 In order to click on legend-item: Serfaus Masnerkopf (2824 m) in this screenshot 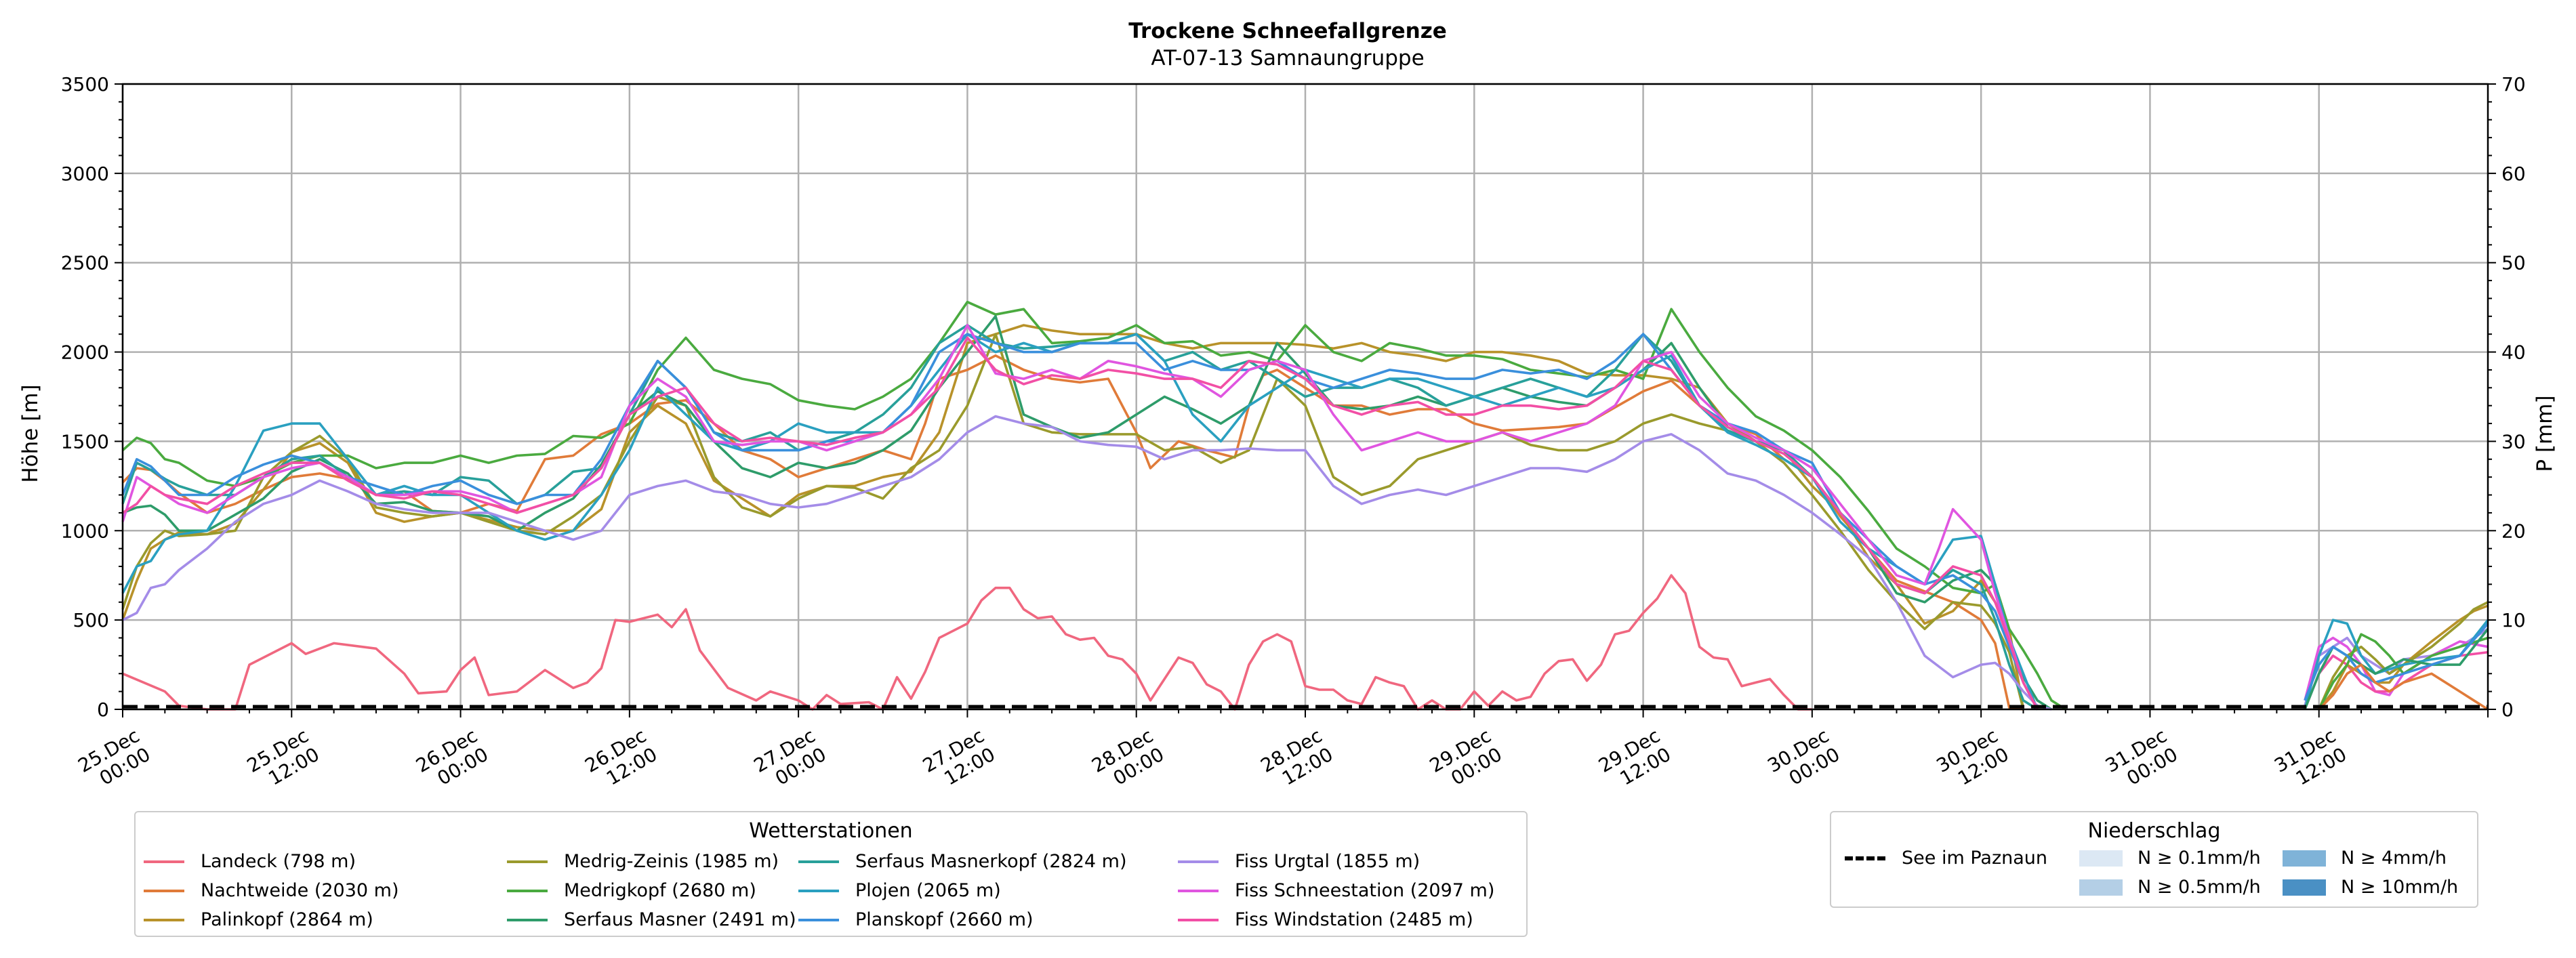, I will do `click(962, 861)`.